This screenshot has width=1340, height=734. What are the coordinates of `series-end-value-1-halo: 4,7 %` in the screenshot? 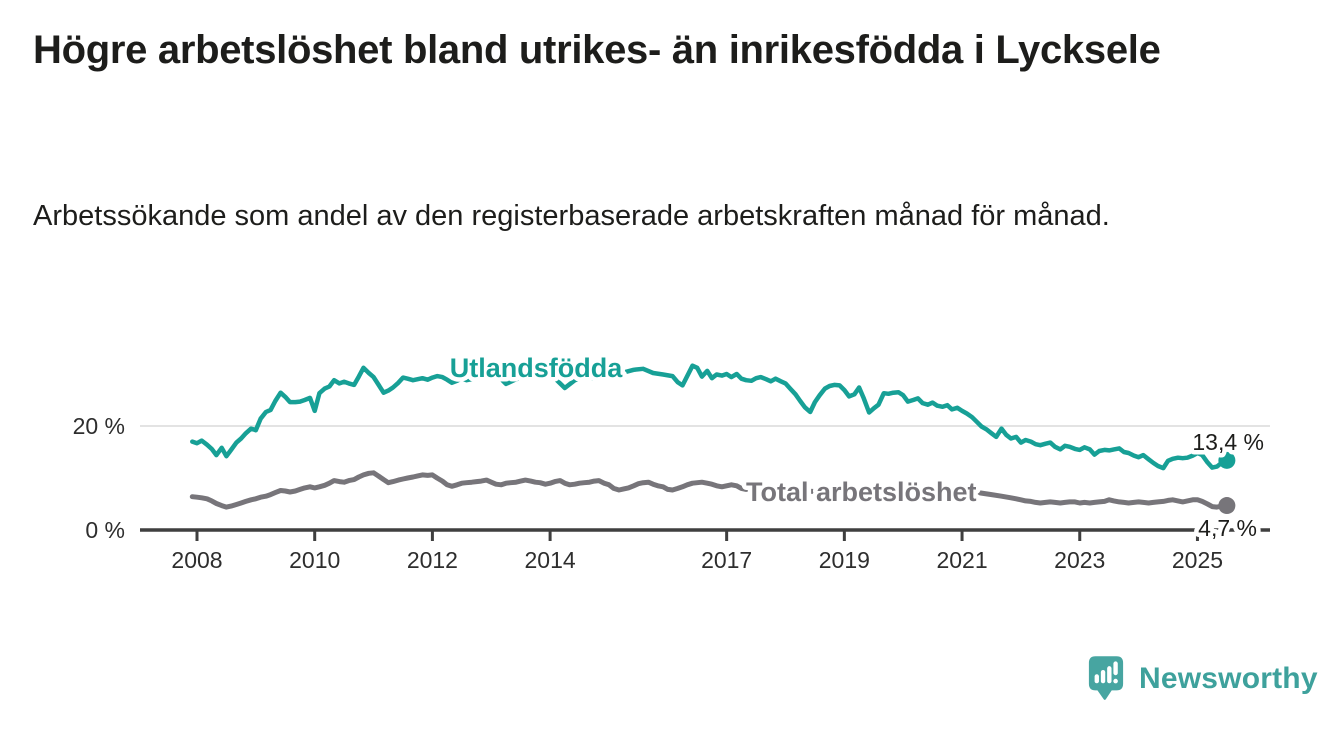 It's located at (1227, 528).